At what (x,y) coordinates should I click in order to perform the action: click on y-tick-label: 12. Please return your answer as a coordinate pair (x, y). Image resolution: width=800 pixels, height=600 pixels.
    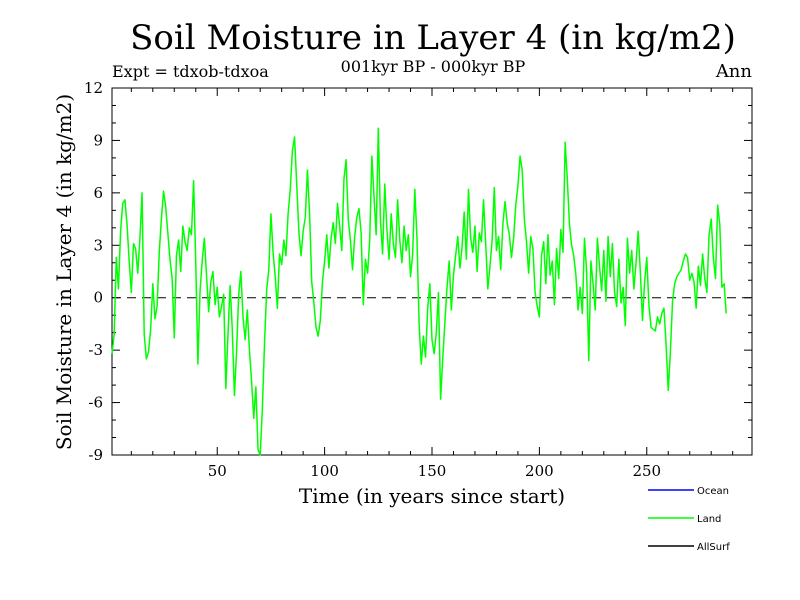
    Looking at the image, I should click on (93, 88).